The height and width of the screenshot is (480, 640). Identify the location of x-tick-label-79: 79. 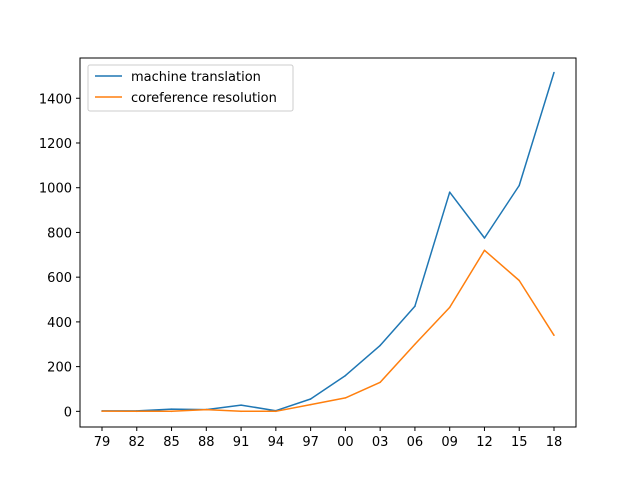
(102, 442).